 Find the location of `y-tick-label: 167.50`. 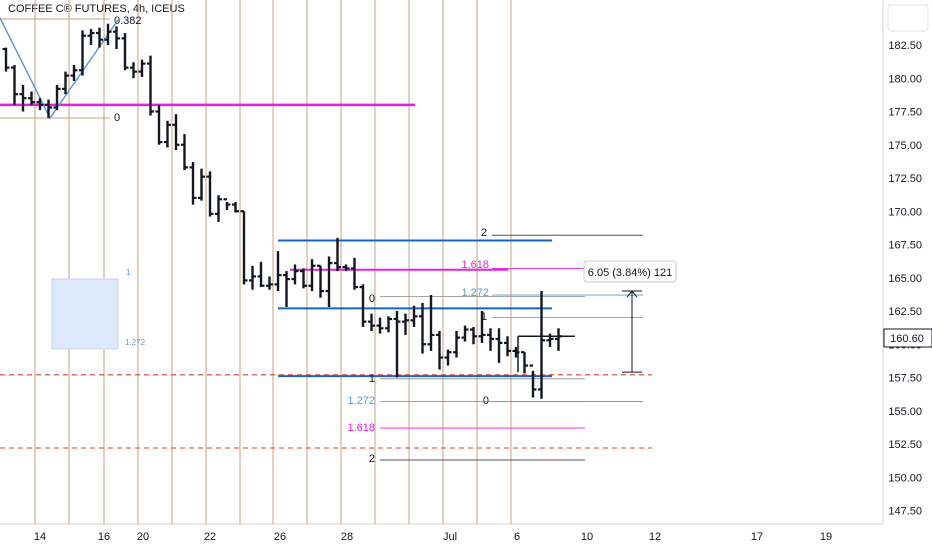

y-tick-label: 167.50 is located at coordinates (905, 246).